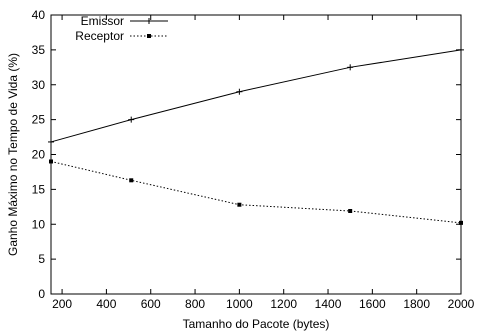 This screenshot has height=331, width=477. What do you see at coordinates (41, 294) in the screenshot?
I see `y-tick-label: 0` at bounding box center [41, 294].